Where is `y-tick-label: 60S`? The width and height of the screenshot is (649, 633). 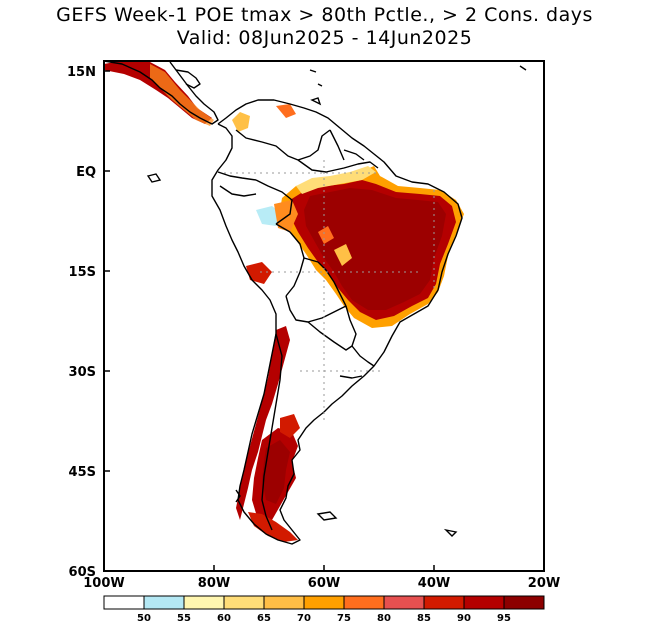 y-tick-label: 60S is located at coordinates (82, 572).